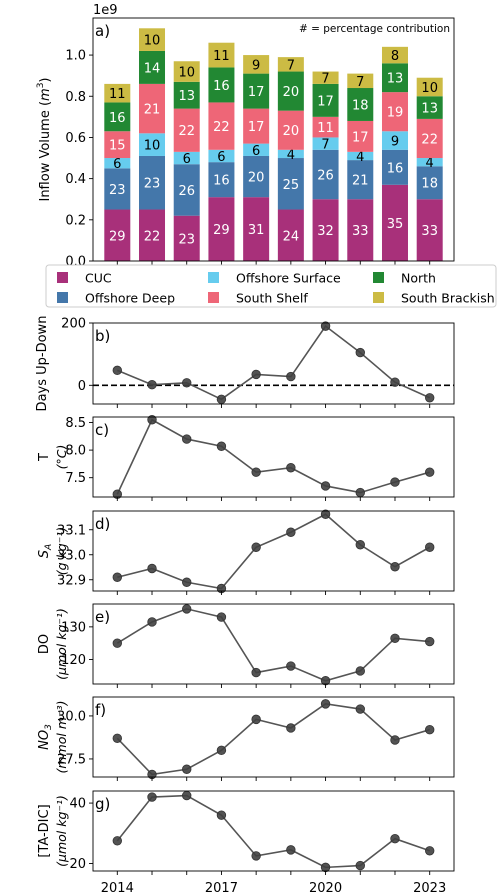 The width and height of the screenshot is (500, 896). What do you see at coordinates (262, 843) in the screenshot?
I see `panel-g: 20 40 g) 2014 2017 2020 2023` at bounding box center [262, 843].